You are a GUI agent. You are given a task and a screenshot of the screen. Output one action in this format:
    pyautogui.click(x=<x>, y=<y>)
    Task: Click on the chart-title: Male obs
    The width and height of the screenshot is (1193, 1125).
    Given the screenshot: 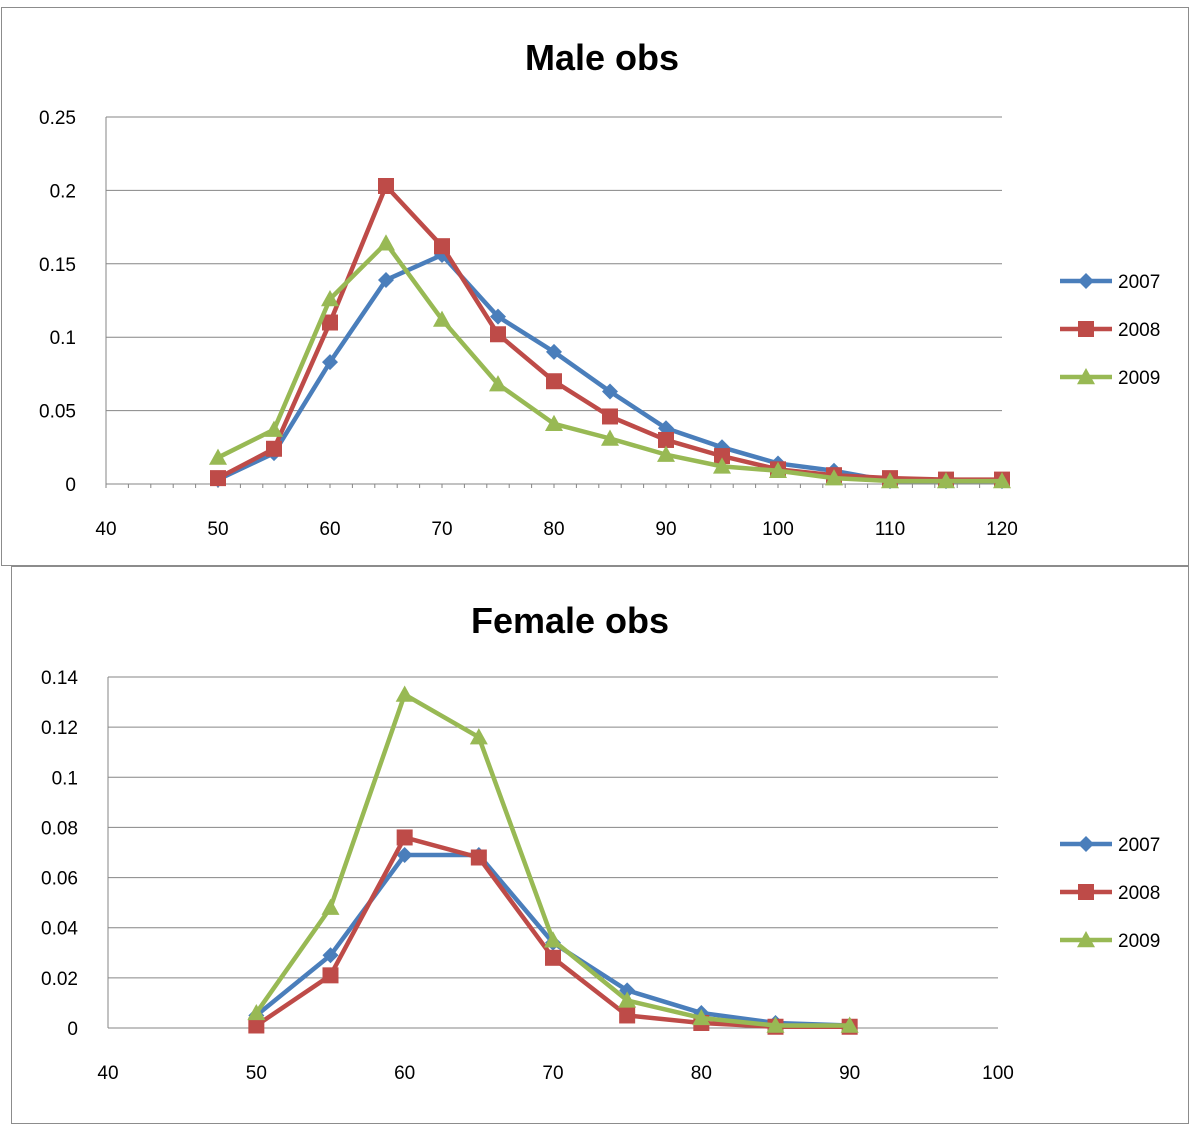 What is the action you would take?
    pyautogui.click(x=602, y=57)
    